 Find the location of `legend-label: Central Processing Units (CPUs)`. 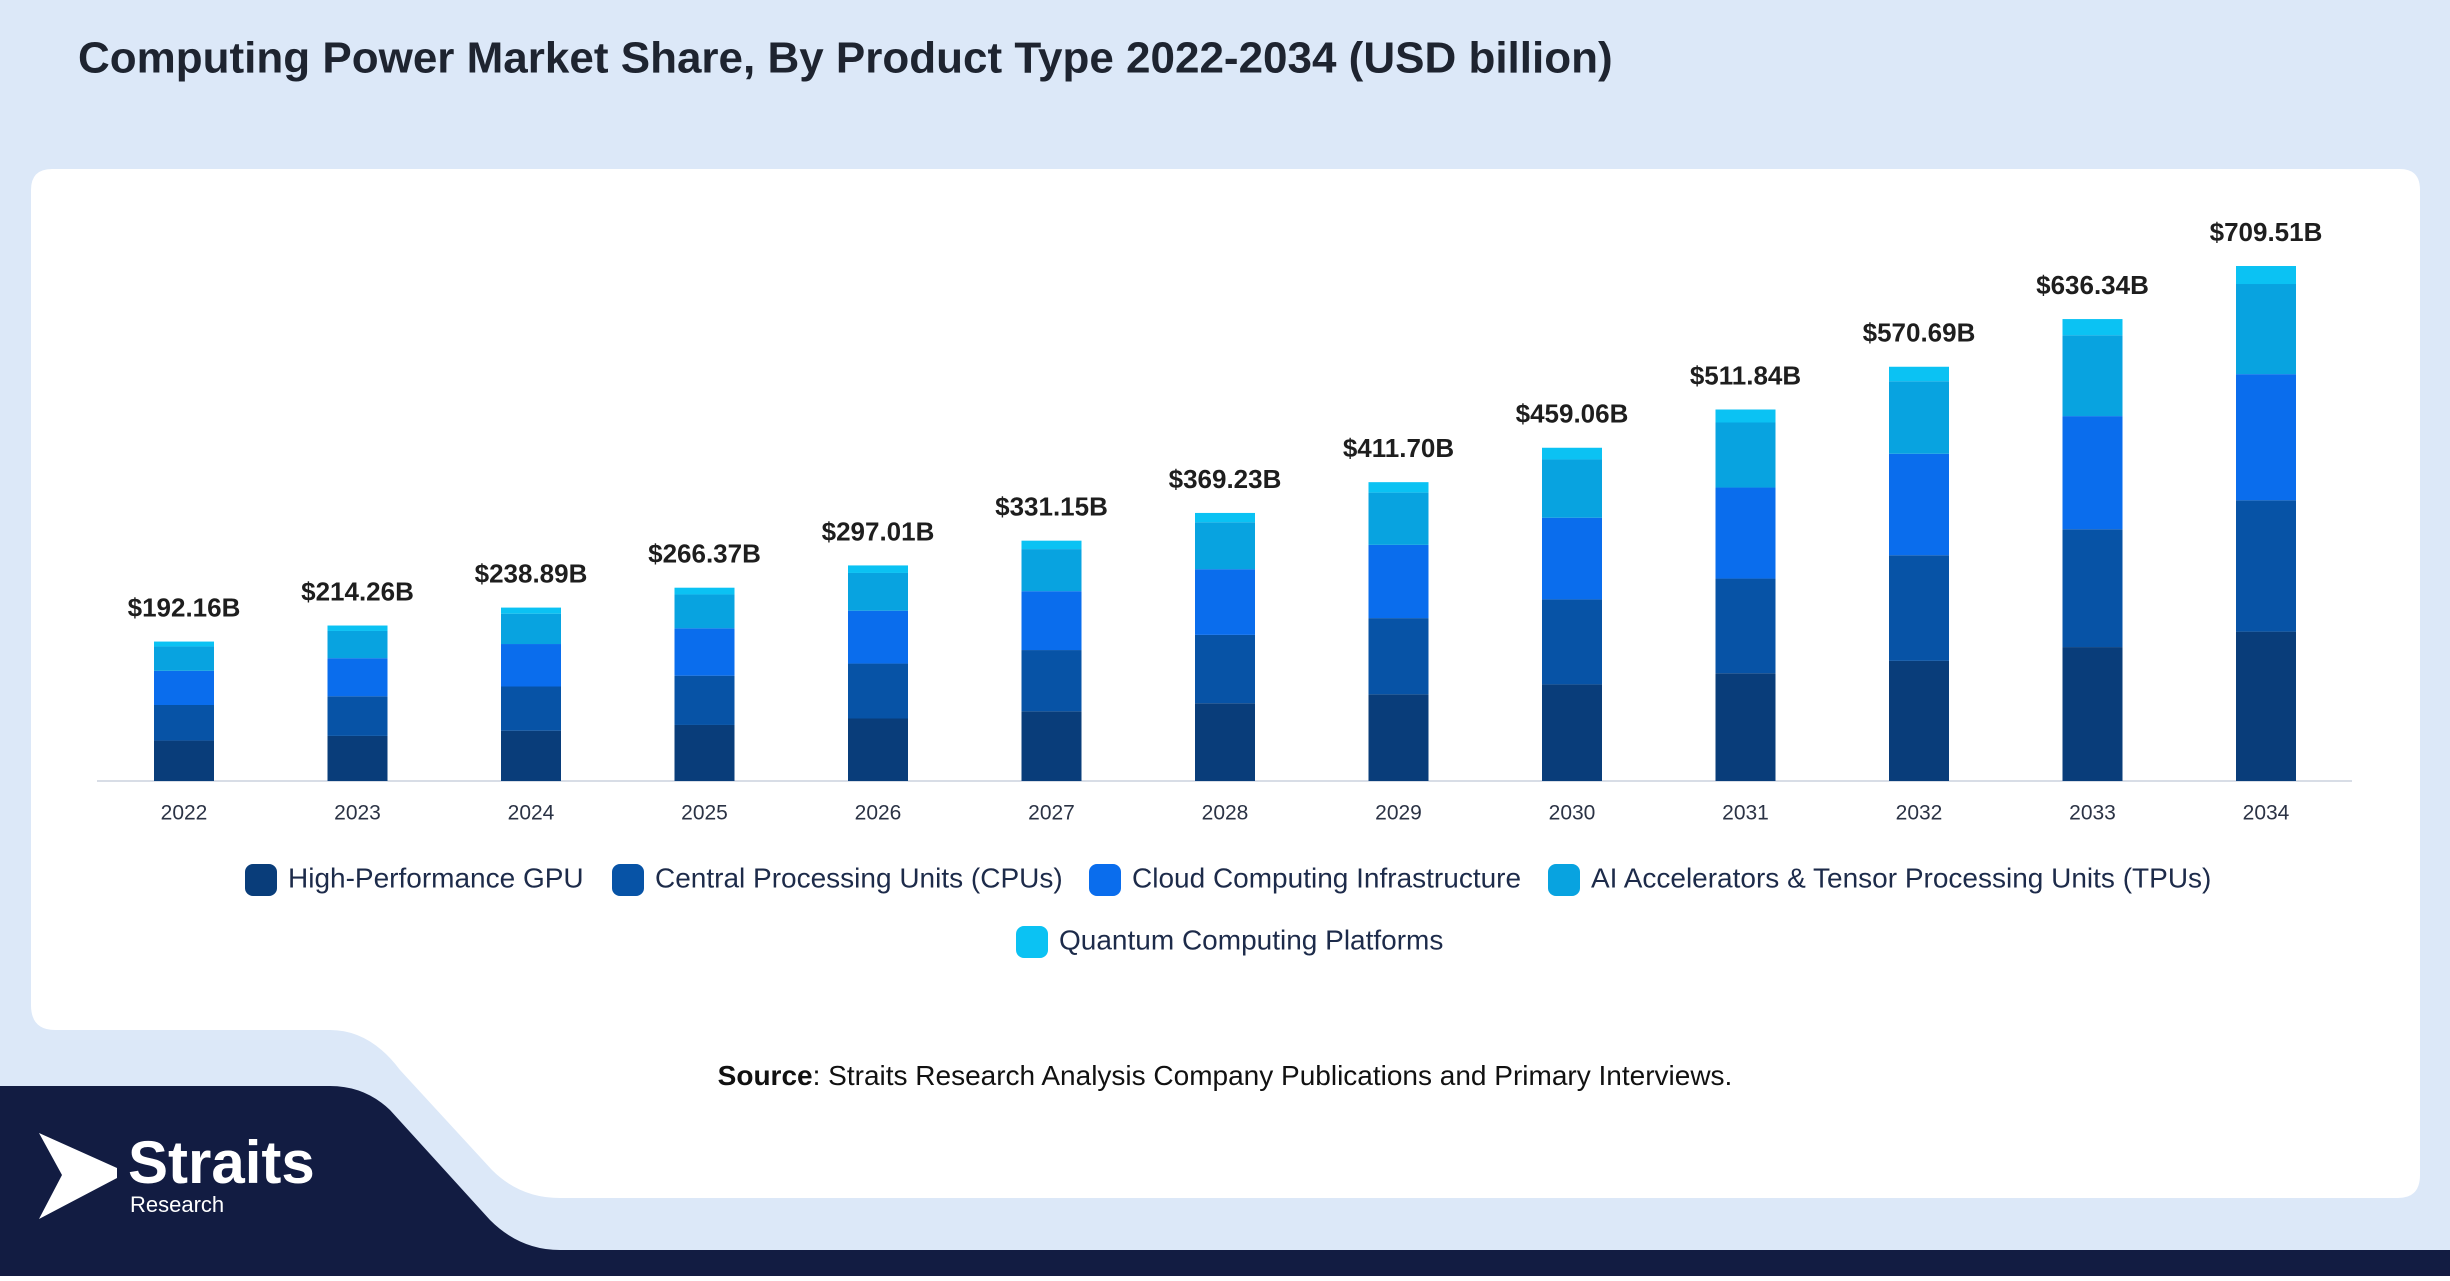

legend-label: Central Processing Units (CPUs) is located at coordinates (859, 877).